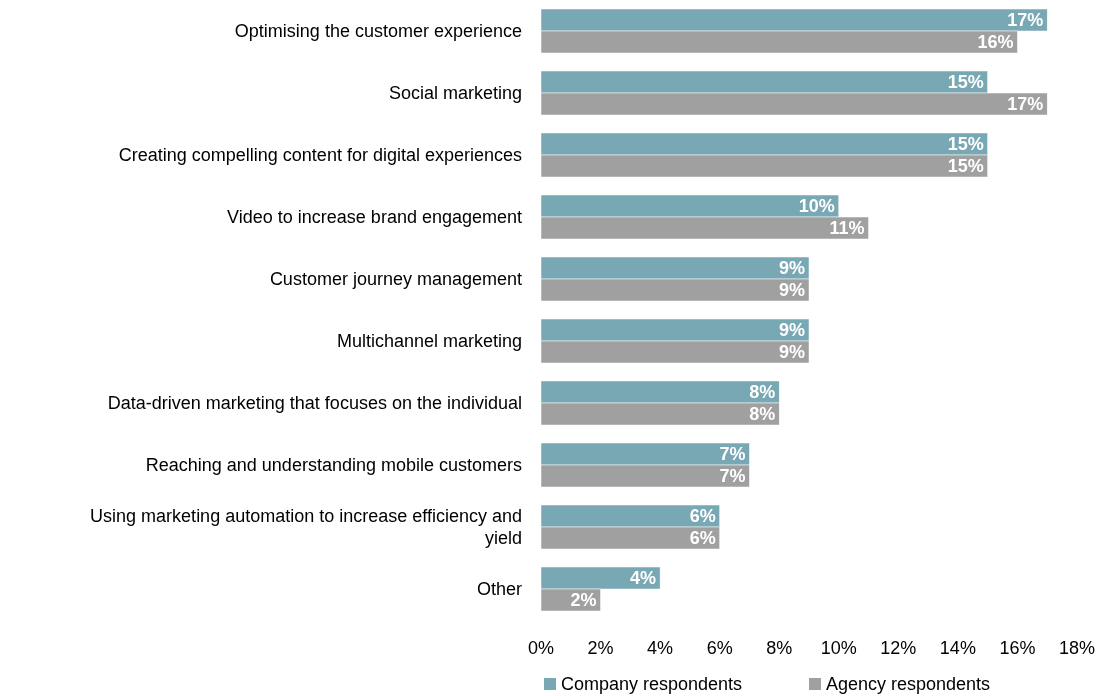 The image size is (1104, 696). What do you see at coordinates (719, 648) in the screenshot?
I see `x-tick-label: 6%` at bounding box center [719, 648].